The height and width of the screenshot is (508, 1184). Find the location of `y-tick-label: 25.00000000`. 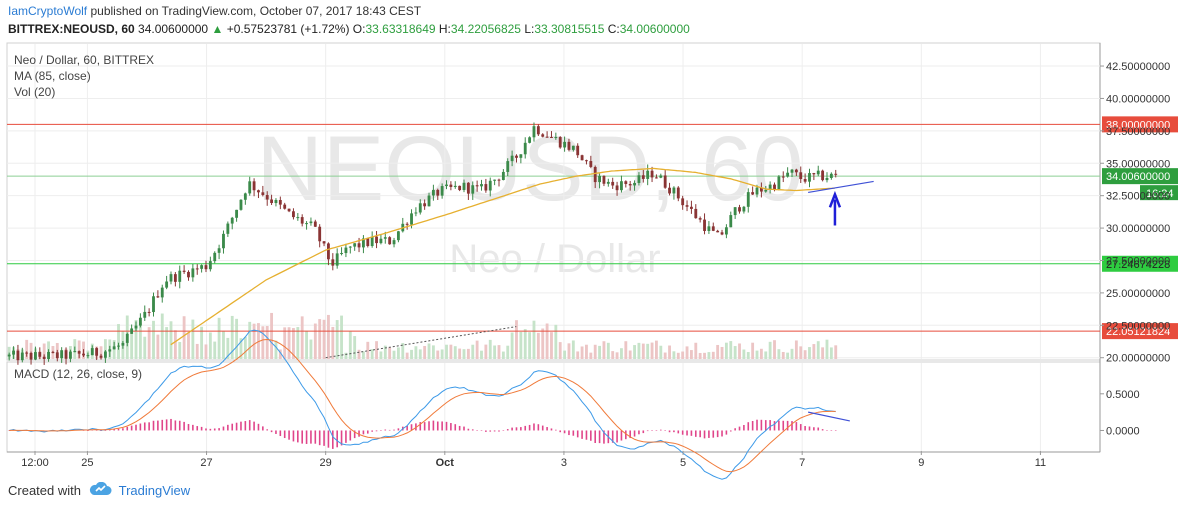

y-tick-label: 25.00000000 is located at coordinates (1138, 294).